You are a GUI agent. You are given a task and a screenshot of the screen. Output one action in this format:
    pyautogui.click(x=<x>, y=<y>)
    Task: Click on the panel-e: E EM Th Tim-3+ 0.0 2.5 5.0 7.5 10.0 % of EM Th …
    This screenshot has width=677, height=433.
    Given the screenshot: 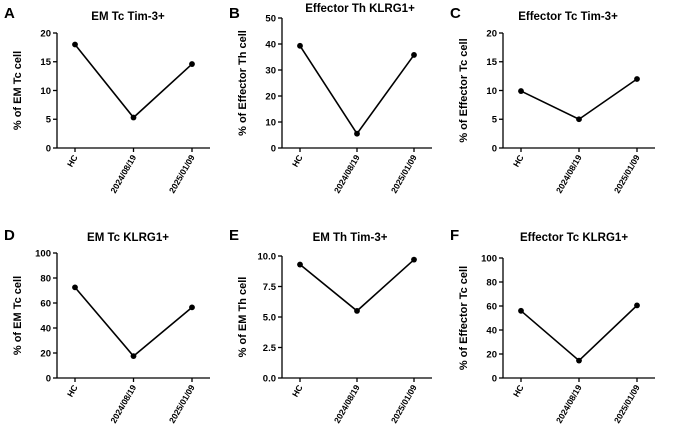 What is the action you would take?
    pyautogui.click(x=330, y=326)
    